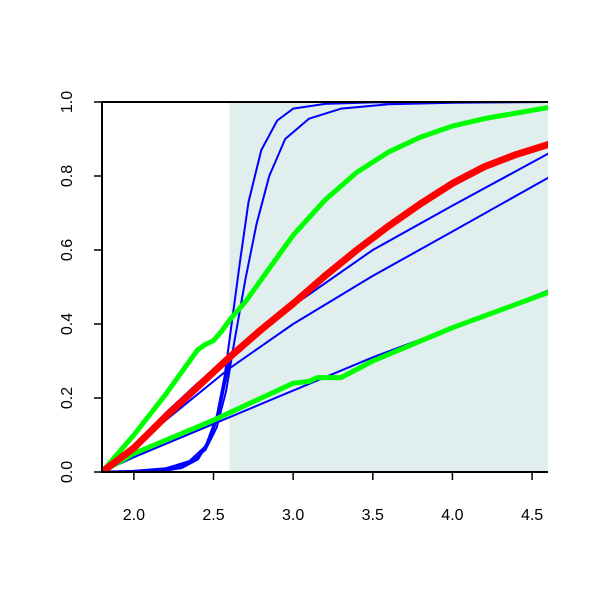 The image size is (600, 600). Describe the element at coordinates (67, 250) in the screenshot. I see `y-tick-label: 0.6` at that location.